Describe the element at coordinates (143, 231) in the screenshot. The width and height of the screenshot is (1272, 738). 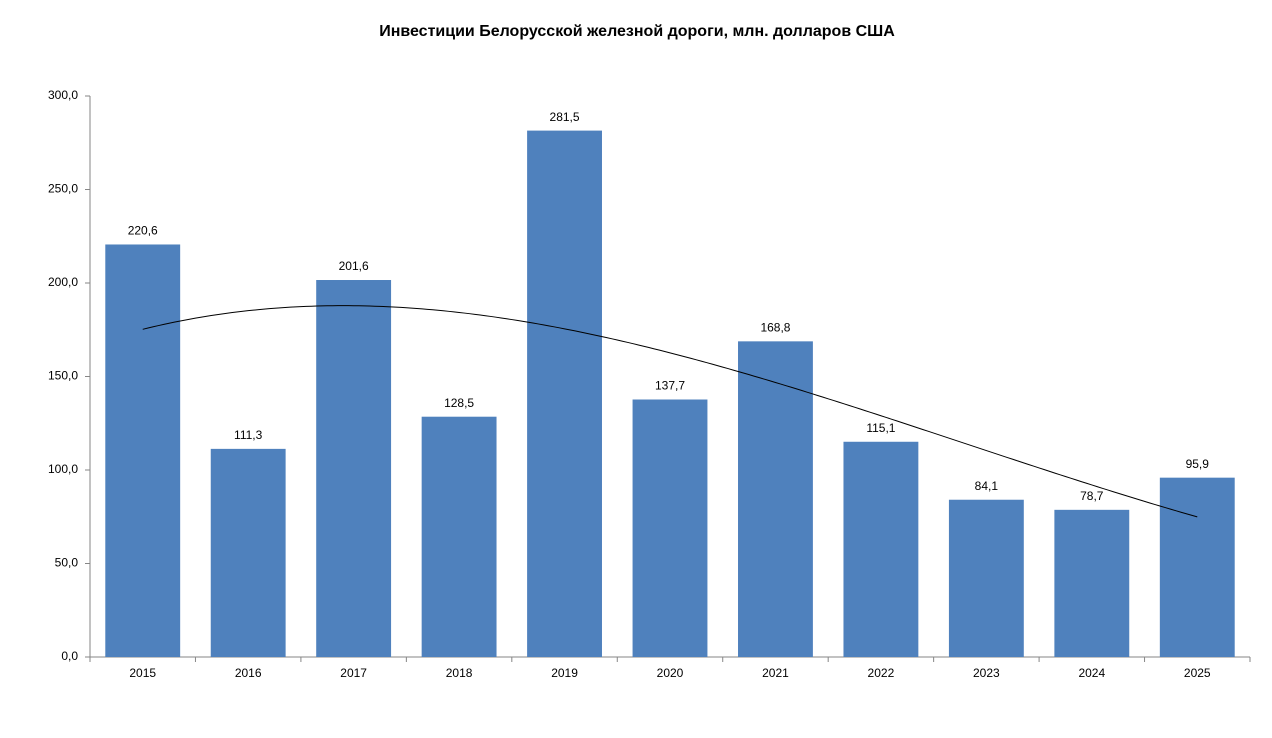
I see `value-label: 220,6` at that location.